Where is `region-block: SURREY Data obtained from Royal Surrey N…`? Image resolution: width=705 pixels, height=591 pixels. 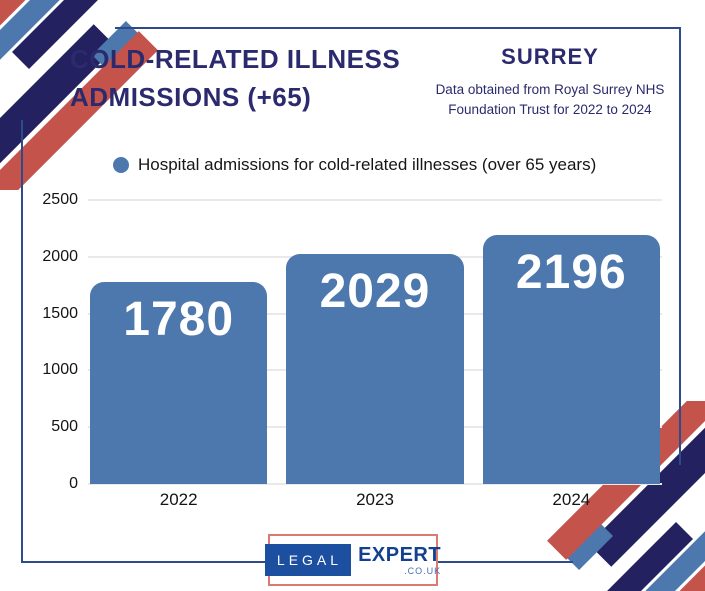
region-block: SURREY Data obtained from Royal Surrey N… is located at coordinates (550, 82).